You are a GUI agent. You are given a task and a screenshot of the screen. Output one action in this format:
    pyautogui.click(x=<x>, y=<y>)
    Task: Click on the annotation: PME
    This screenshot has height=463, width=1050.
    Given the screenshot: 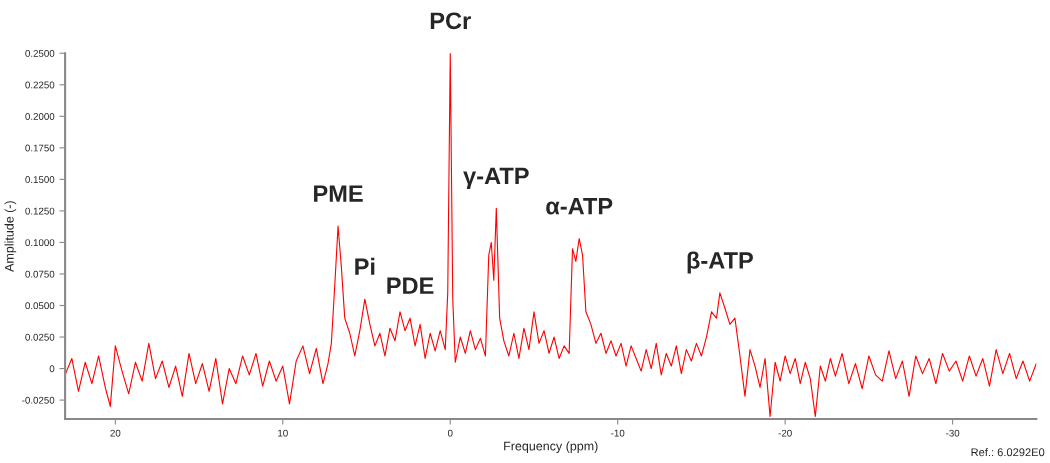 What is the action you would take?
    pyautogui.click(x=338, y=193)
    